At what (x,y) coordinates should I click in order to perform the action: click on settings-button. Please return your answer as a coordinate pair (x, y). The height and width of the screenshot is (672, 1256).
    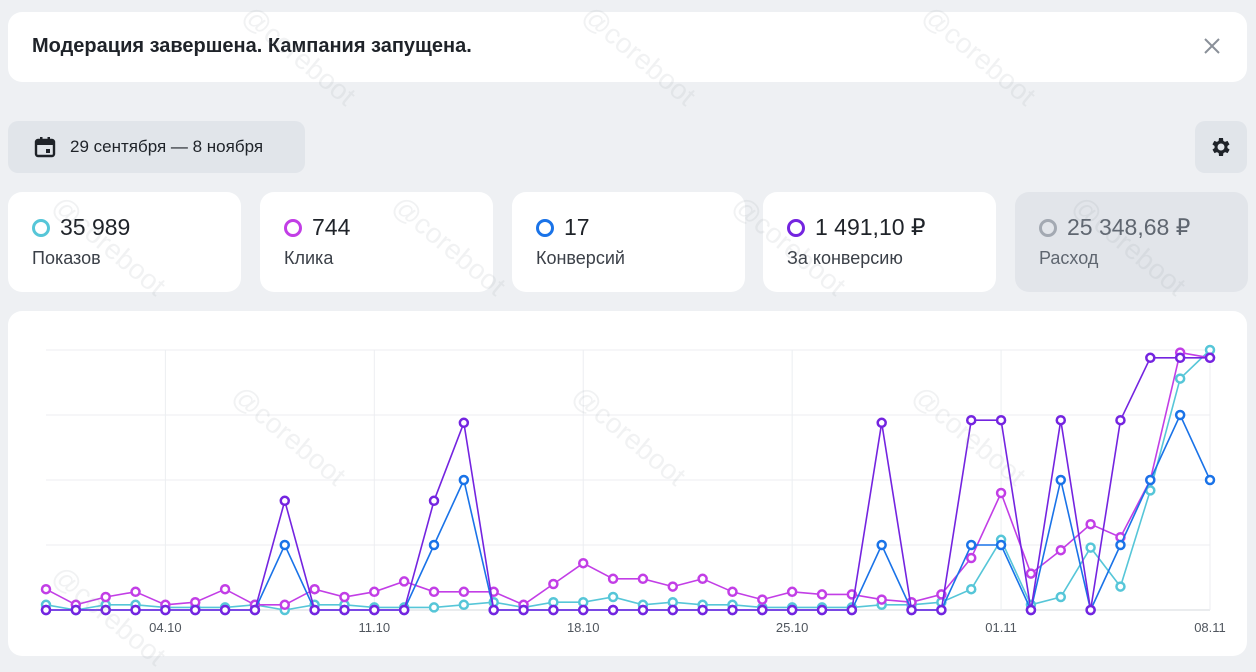
    Looking at the image, I should click on (1221, 147).